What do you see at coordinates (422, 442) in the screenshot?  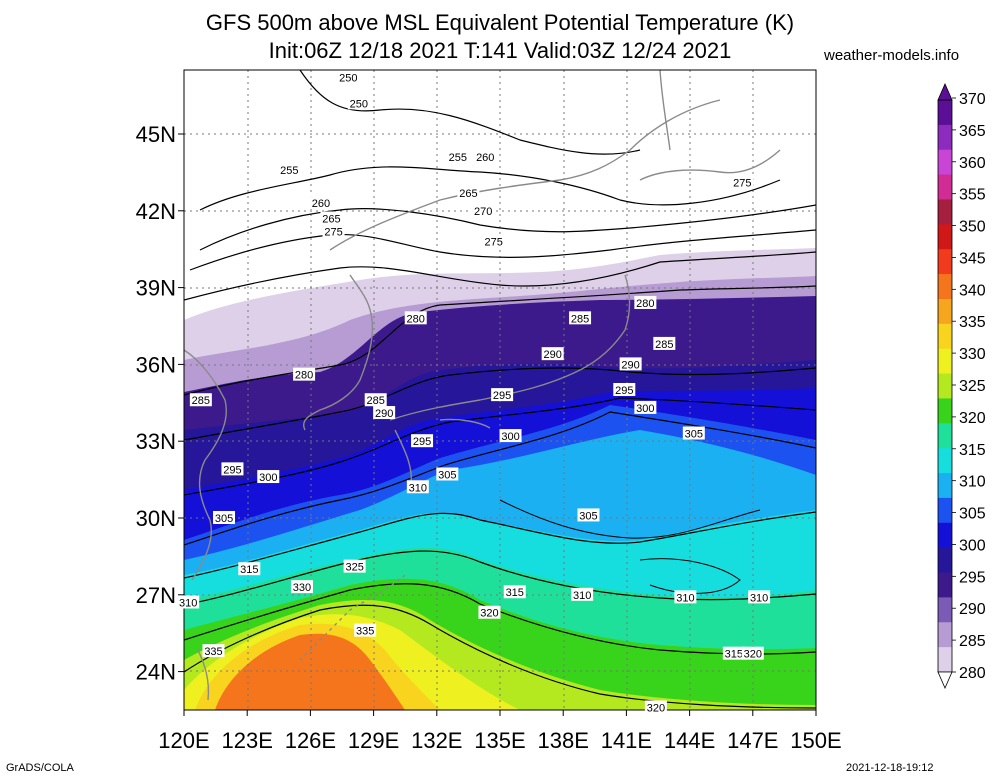 I see `contour-label: 295` at bounding box center [422, 442].